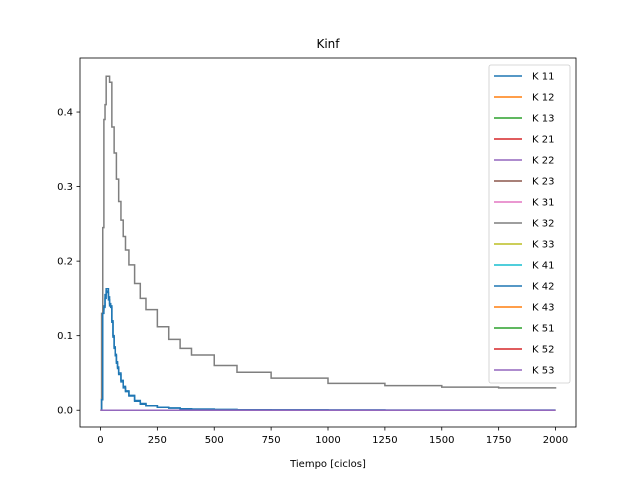 The image size is (640, 480). Describe the element at coordinates (543, 266) in the screenshot. I see `legend-label-k41: K 41` at that location.